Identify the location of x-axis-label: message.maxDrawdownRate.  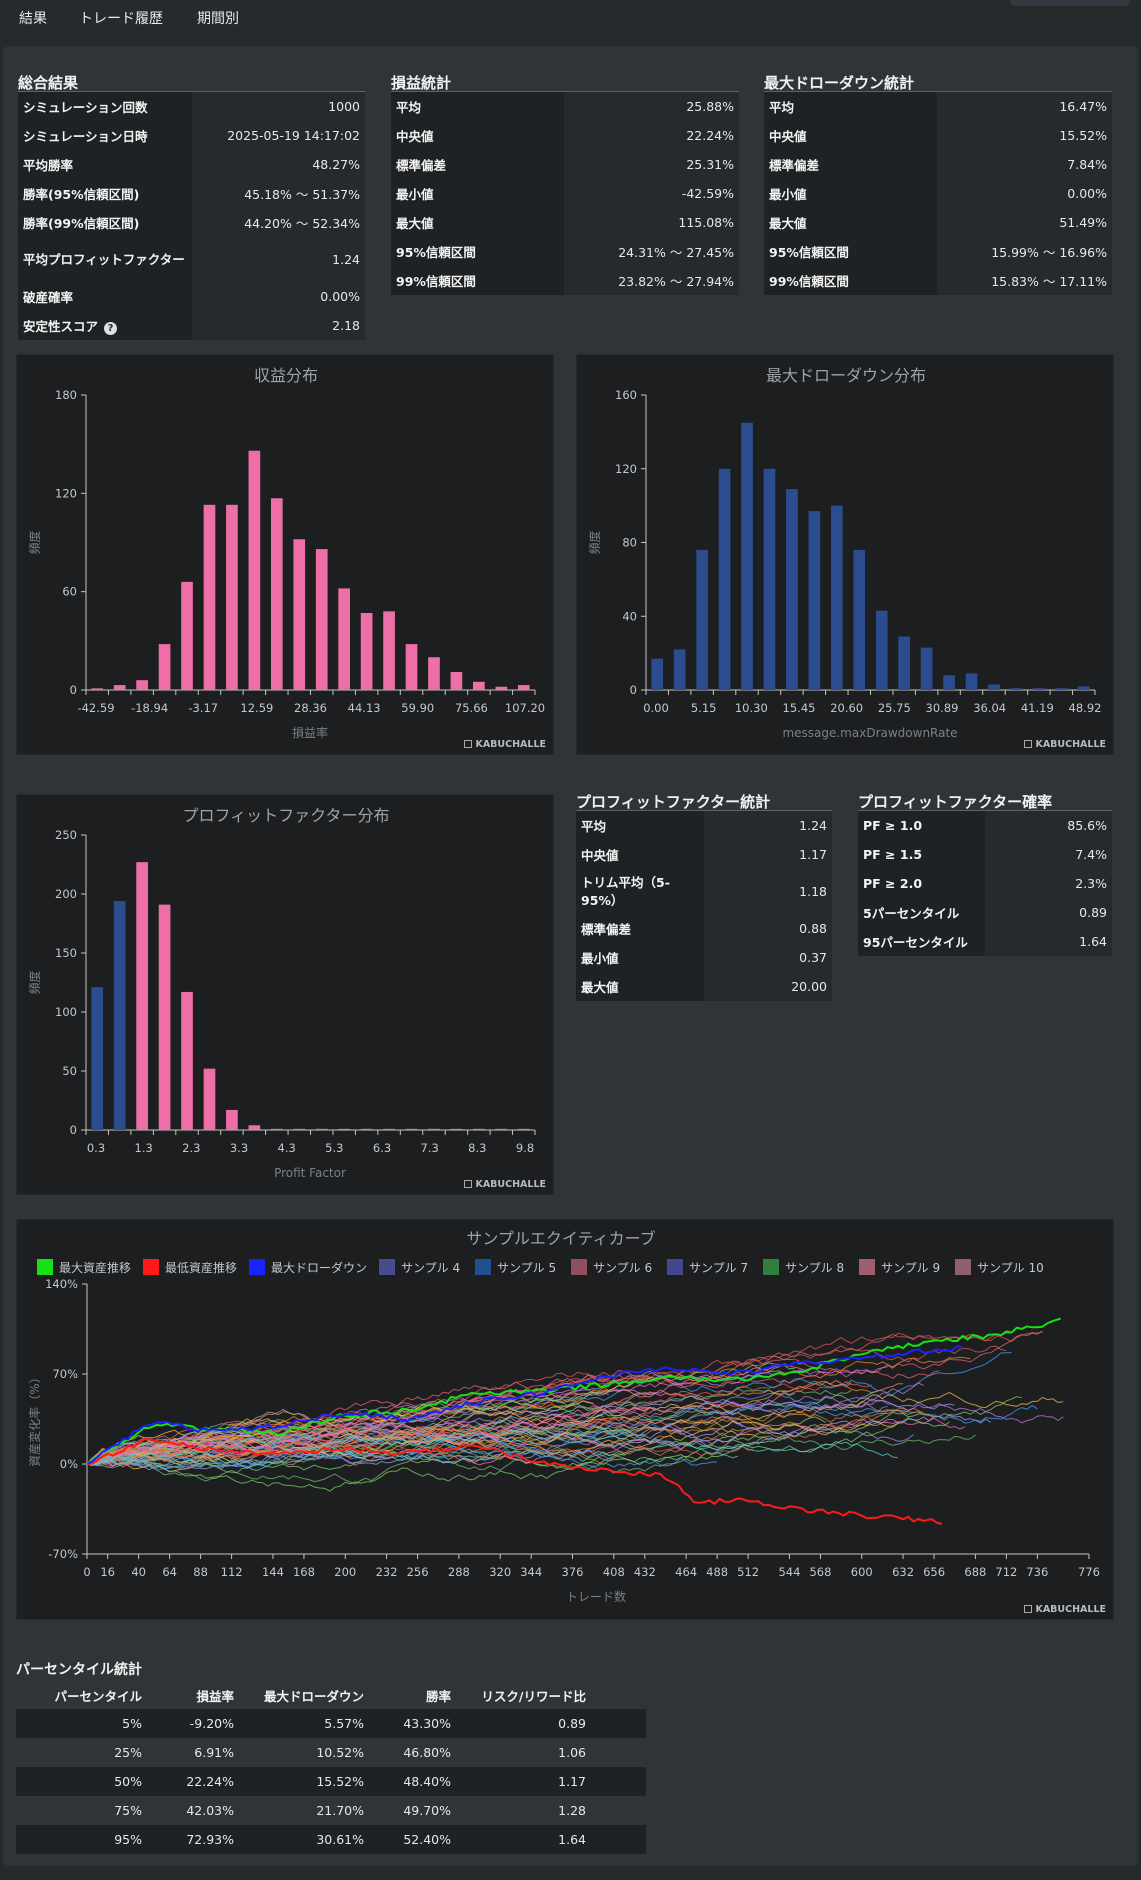
(869, 733).